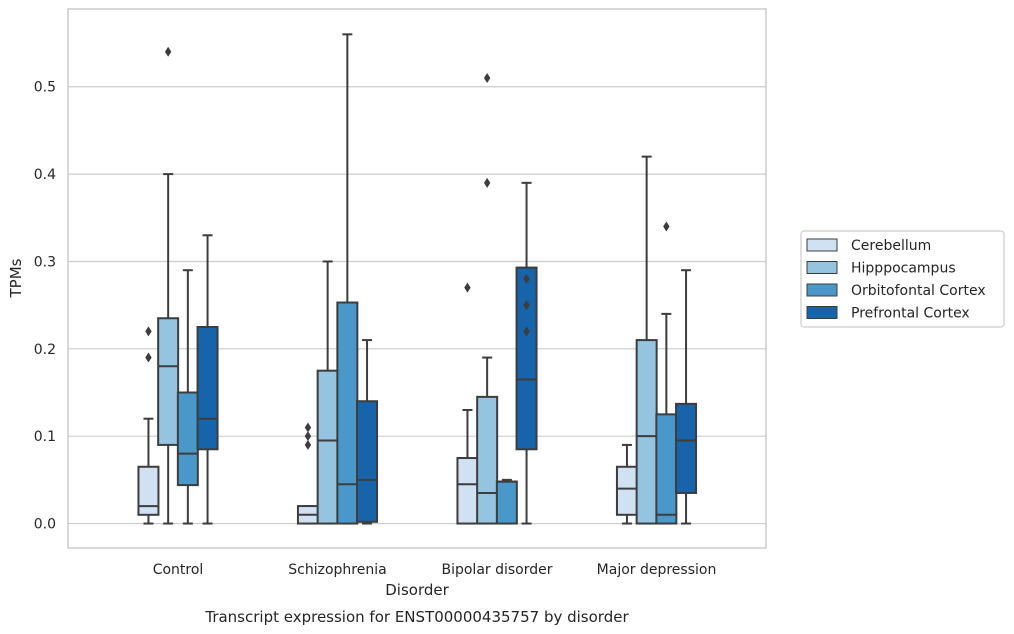 The image size is (1014, 634). I want to click on legend-frame, so click(902, 279).